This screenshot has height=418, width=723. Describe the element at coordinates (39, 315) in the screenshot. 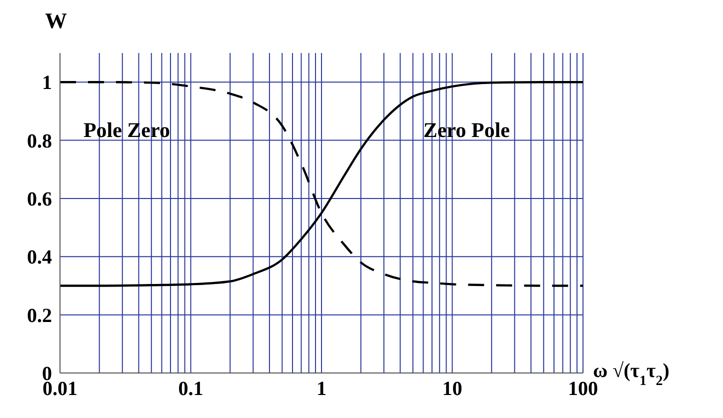

I see `y-tick-label: 0.2` at that location.